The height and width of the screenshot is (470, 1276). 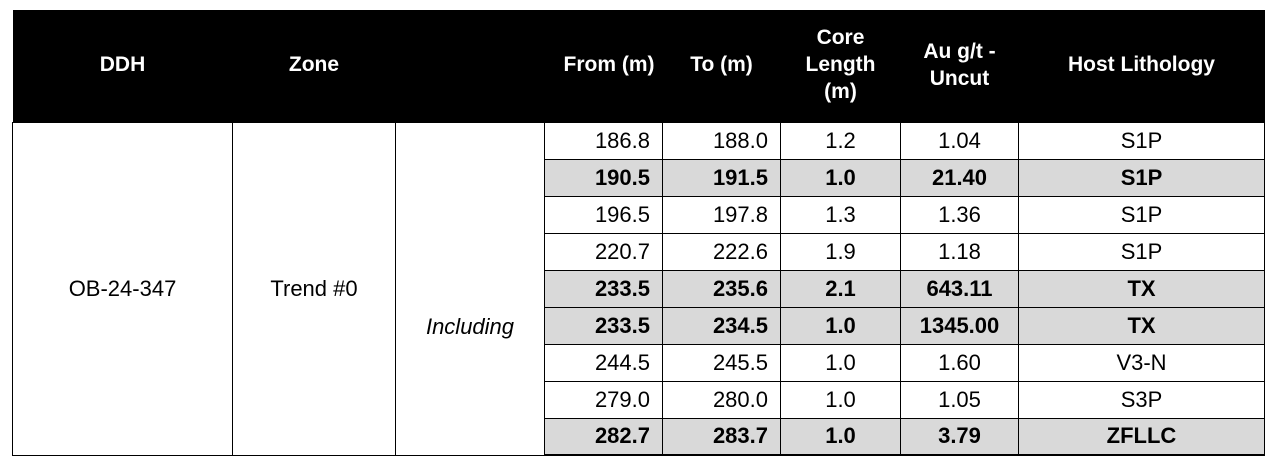 What do you see at coordinates (603, 399) in the screenshot?
I see `from-cell: 279.0` at bounding box center [603, 399].